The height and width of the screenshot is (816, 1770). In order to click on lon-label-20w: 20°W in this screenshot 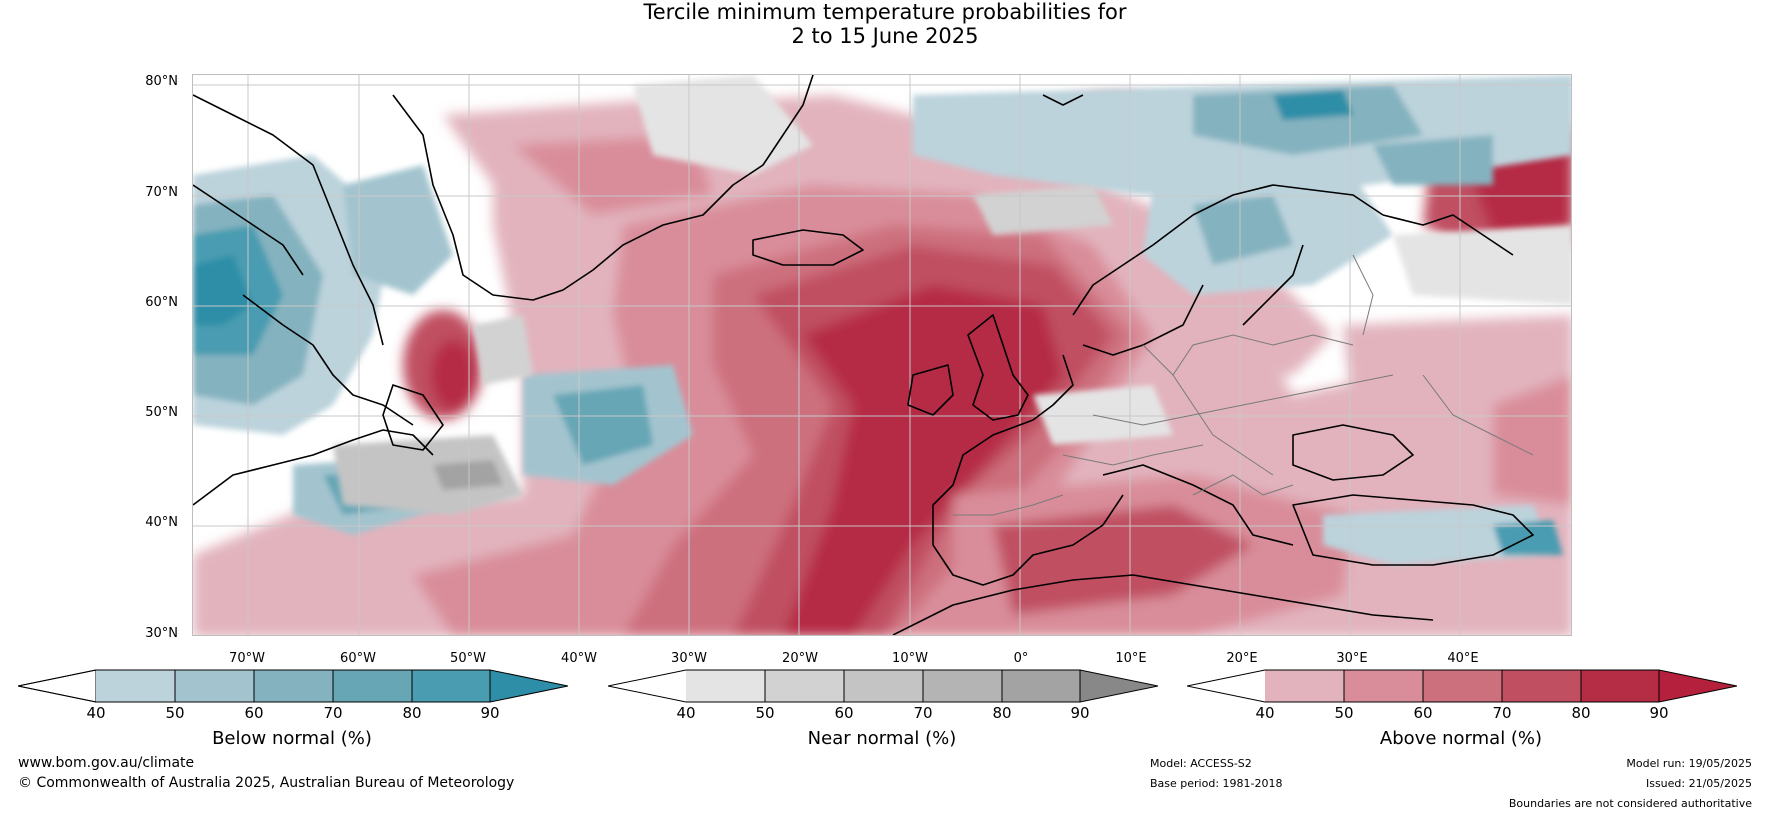, I will do `click(800, 658)`.